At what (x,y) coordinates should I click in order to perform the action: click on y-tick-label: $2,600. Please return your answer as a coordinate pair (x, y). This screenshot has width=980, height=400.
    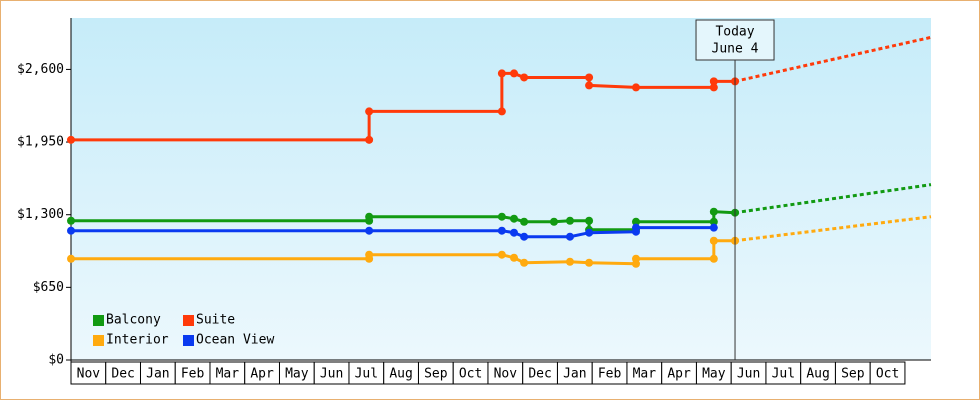
    Looking at the image, I should click on (40, 69).